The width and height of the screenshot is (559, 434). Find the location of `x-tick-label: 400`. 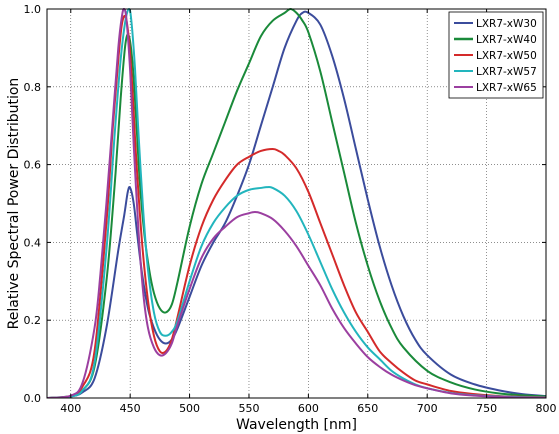

x-tick-label: 400 is located at coordinates (70, 408).